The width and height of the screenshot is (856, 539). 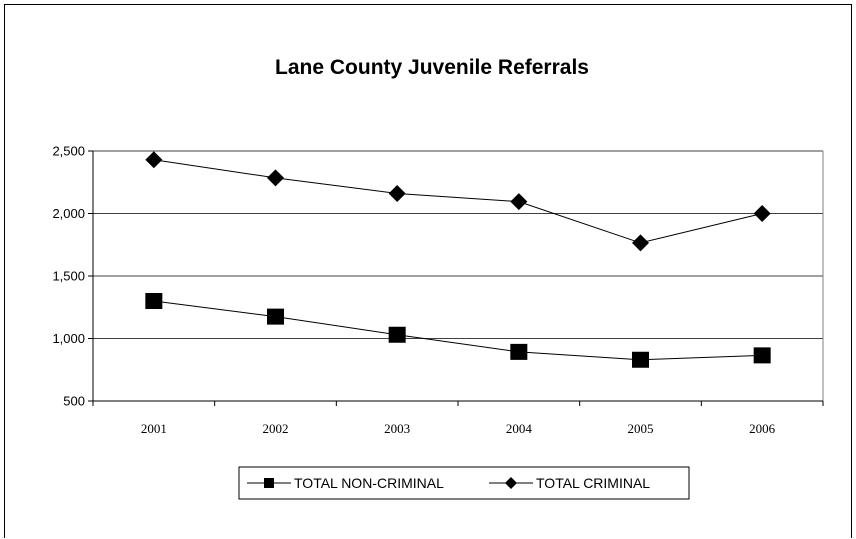 I want to click on series-criminal, so click(x=458, y=201).